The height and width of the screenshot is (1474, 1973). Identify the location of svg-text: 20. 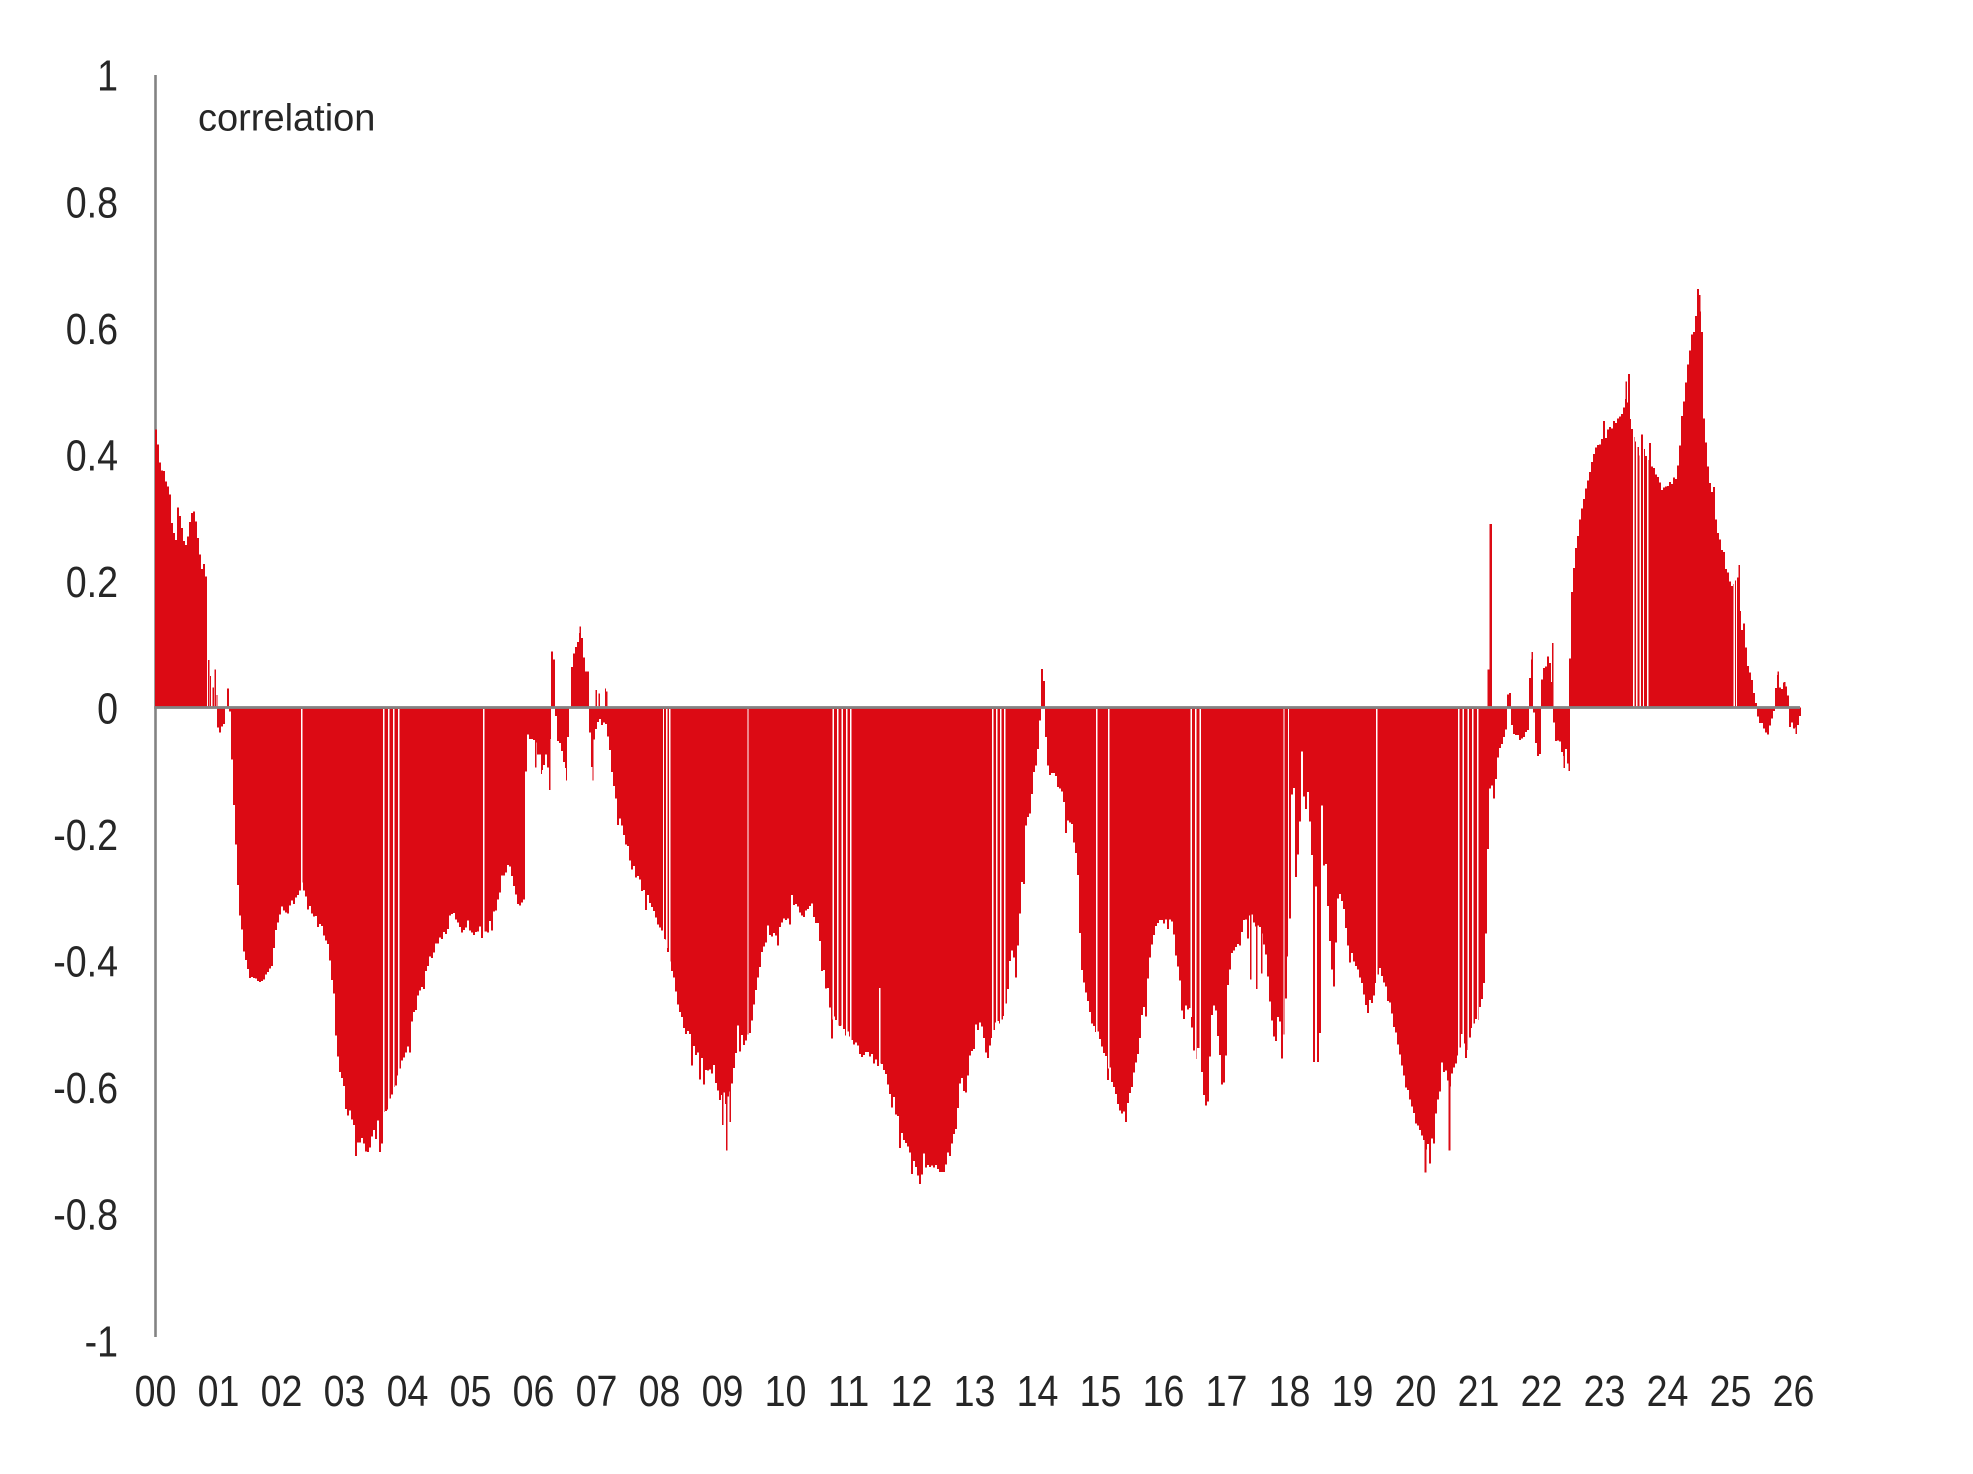
(1416, 1391).